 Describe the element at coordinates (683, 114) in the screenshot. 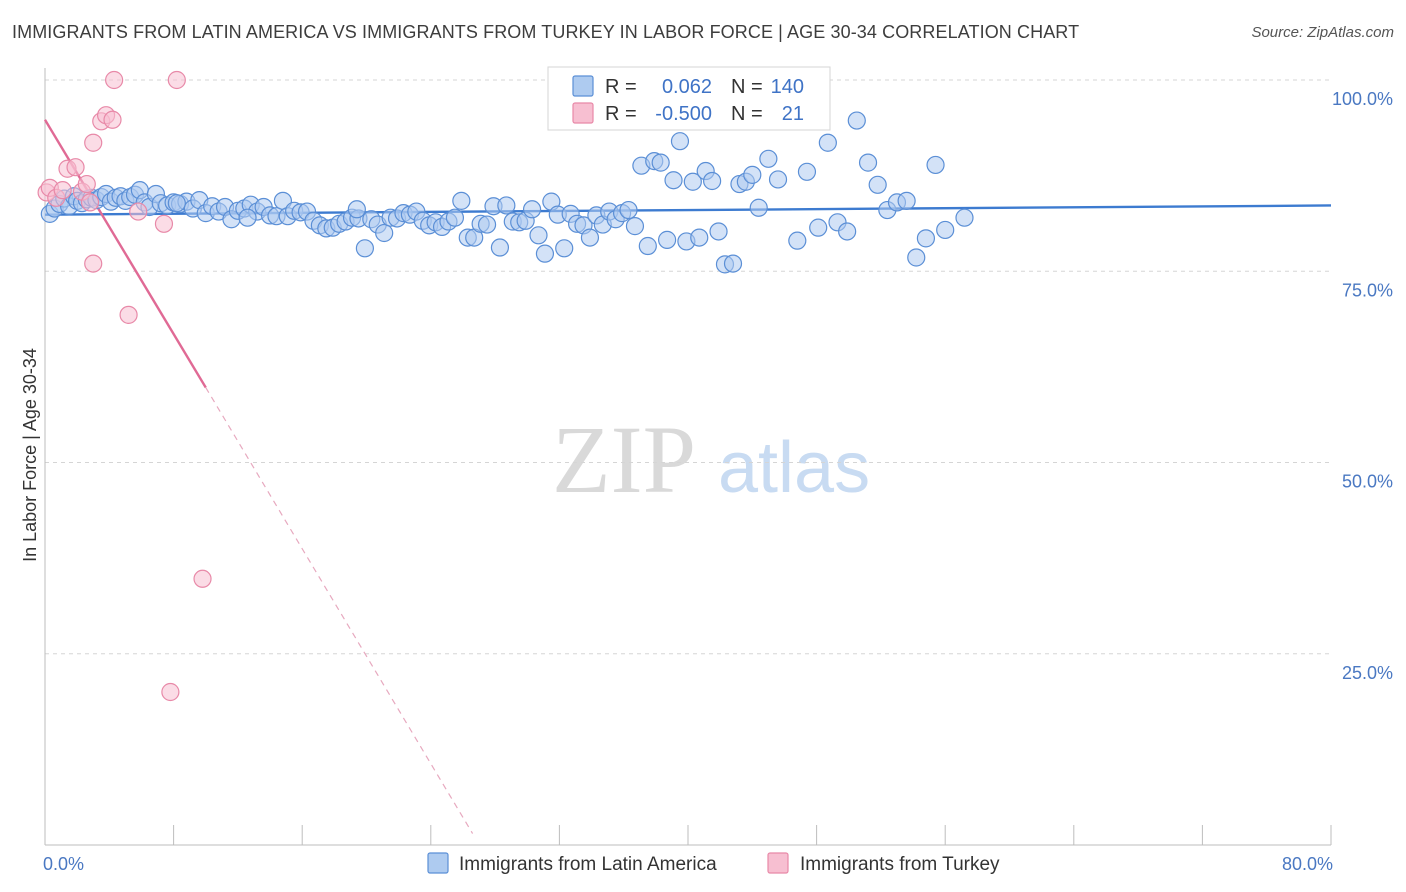

I see `stats-r-value-turkey: -0.500` at that location.